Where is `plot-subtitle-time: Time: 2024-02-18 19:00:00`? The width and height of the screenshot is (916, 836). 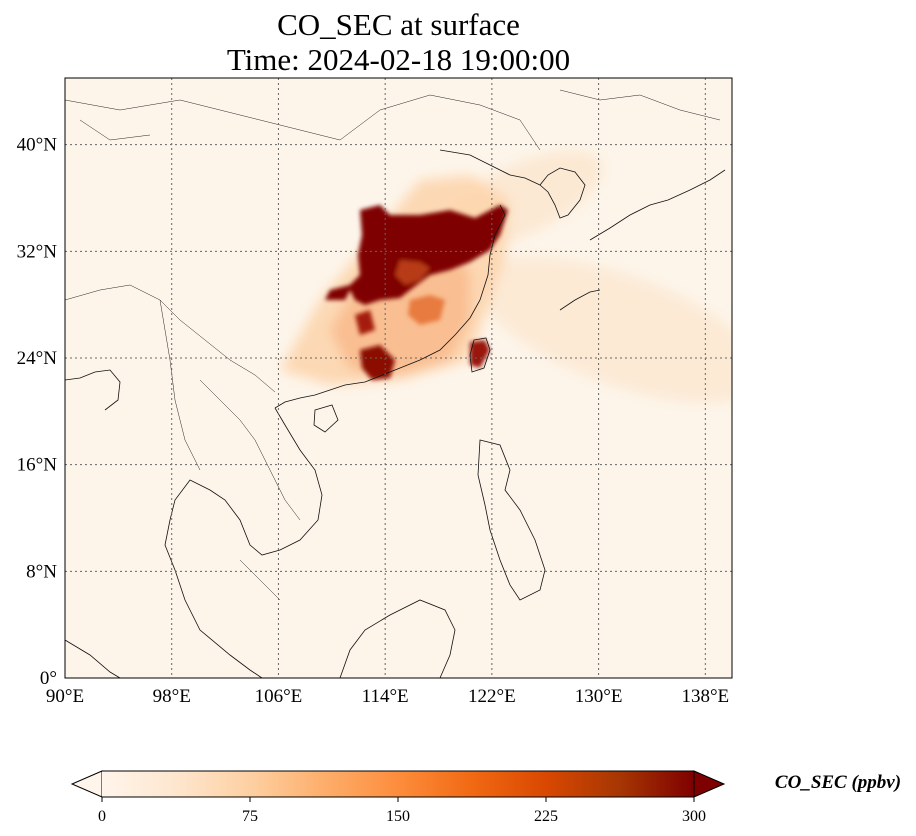
plot-subtitle-time: Time: 2024-02-18 19:00:00 is located at coordinates (398, 59).